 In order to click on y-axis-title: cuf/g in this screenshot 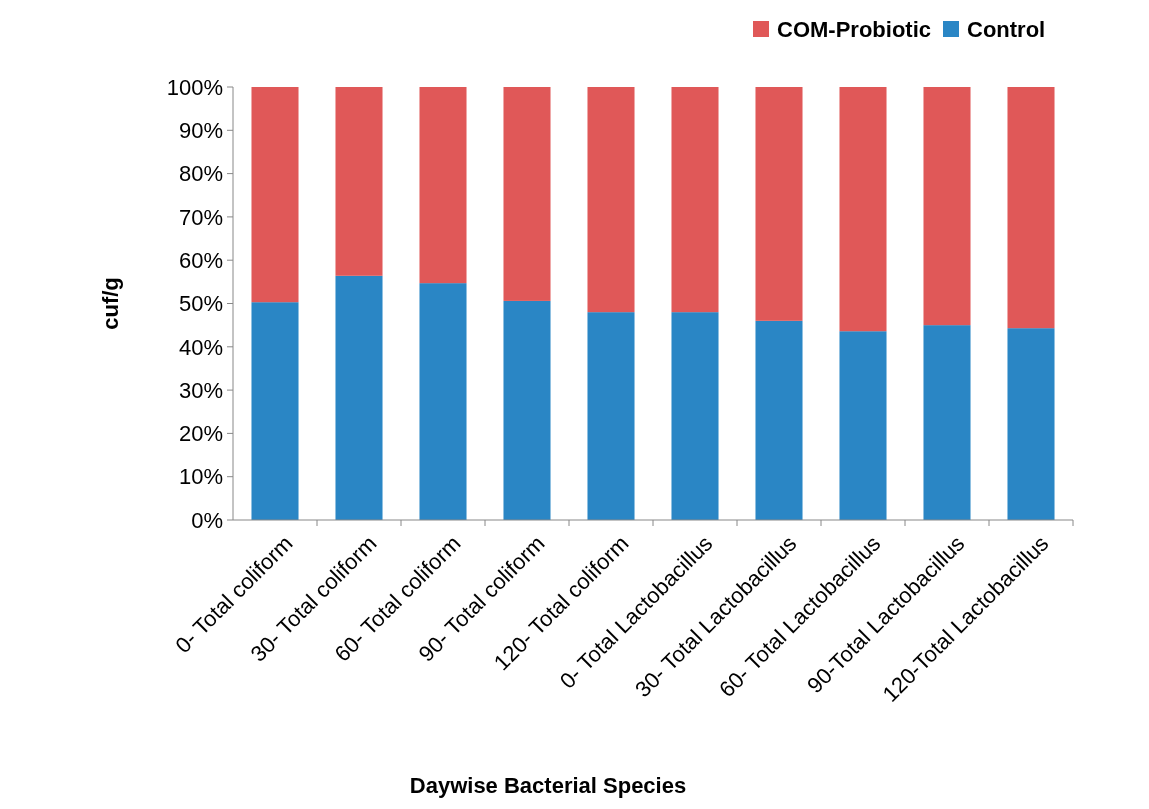, I will do `click(110, 303)`.